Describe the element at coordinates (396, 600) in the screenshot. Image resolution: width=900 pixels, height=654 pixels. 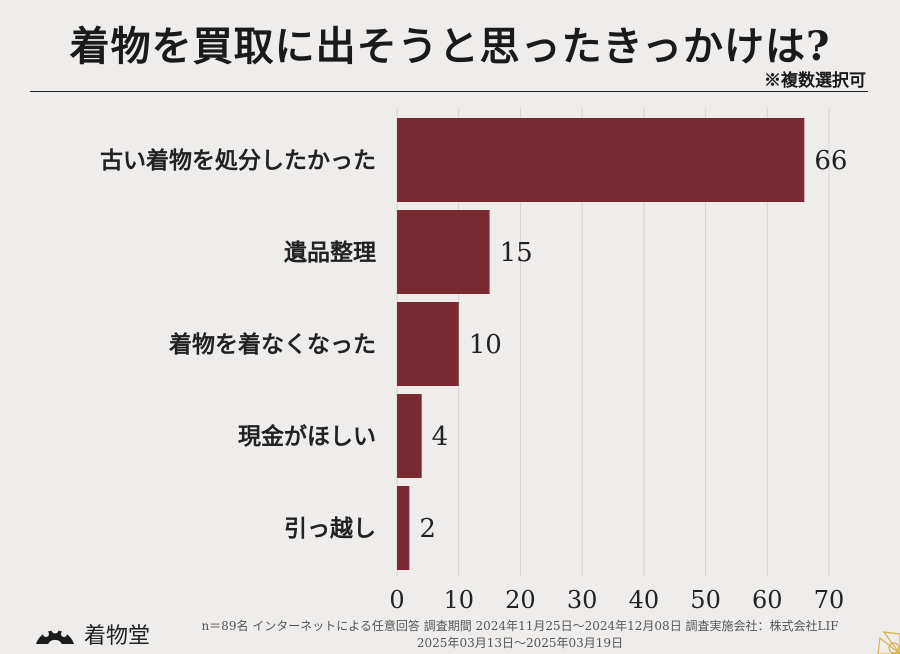
I see `x-tick-label: 0` at that location.